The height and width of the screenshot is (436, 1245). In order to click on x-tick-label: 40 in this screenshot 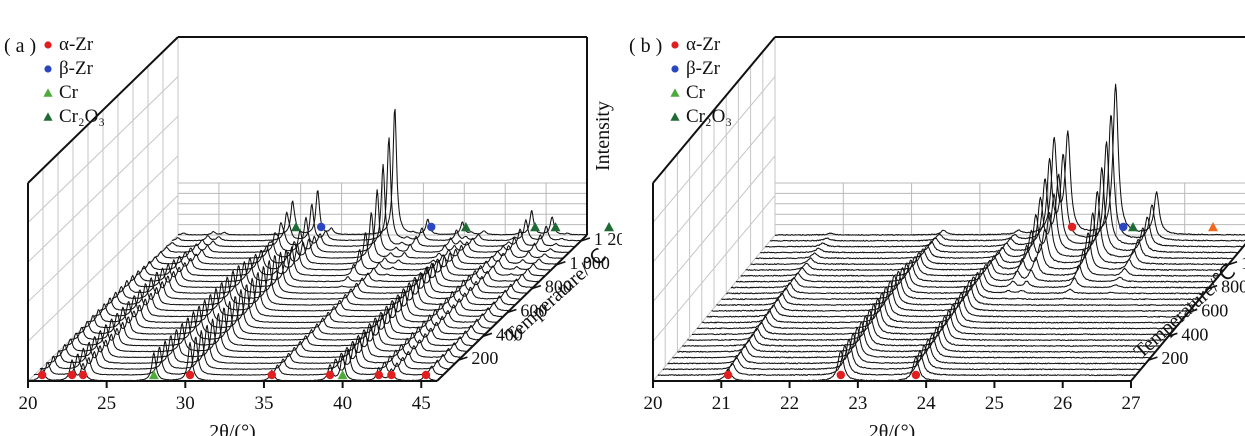, I will do `click(342, 403)`.